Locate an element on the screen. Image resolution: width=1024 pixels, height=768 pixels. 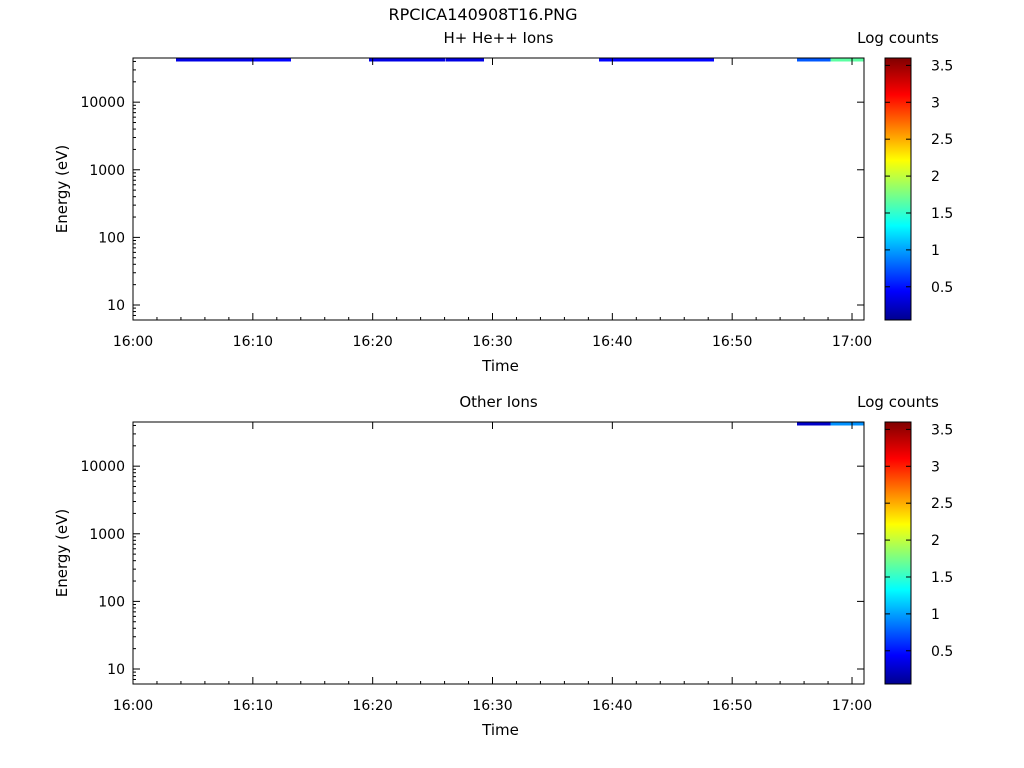
figure-suptitle: RPCICA140908T16.PNG is located at coordinates (482, 14).